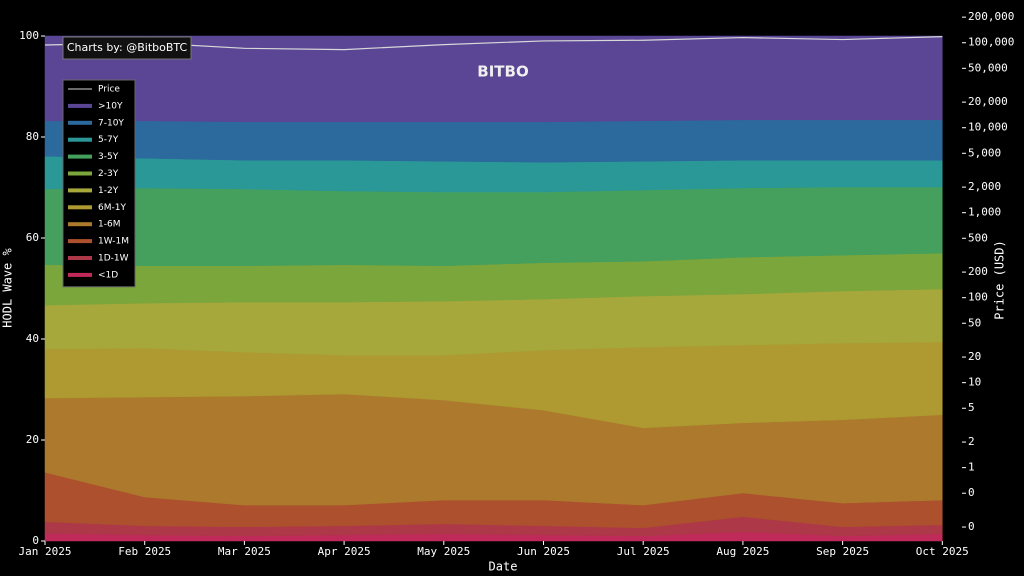  Describe the element at coordinates (32, 237) in the screenshot. I see `y-tick-label: 60` at that location.